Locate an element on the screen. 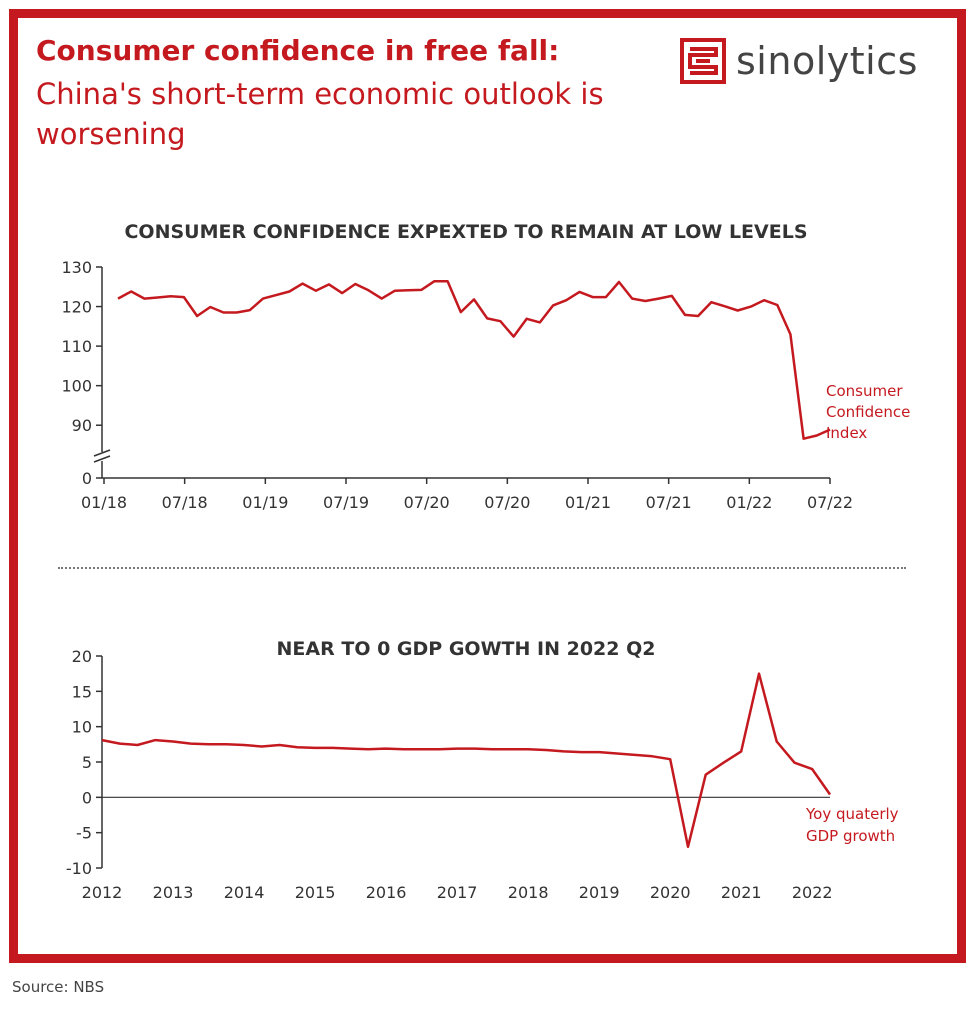 This screenshot has height=1024, width=975. sinolytics-logo: sinolytics is located at coordinates (799, 61).